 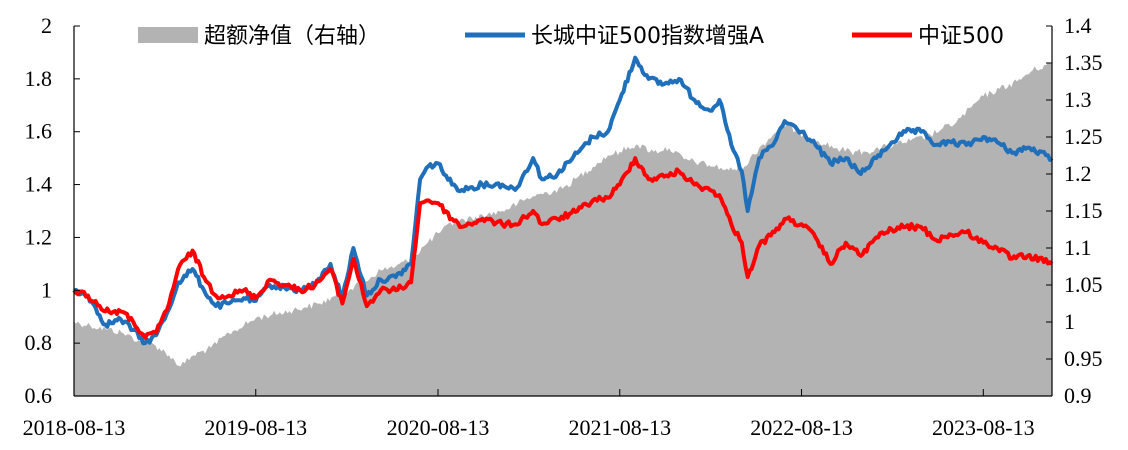 What do you see at coordinates (39, 236) in the screenshot?
I see `y-left-tick-label: 1.2` at bounding box center [39, 236].